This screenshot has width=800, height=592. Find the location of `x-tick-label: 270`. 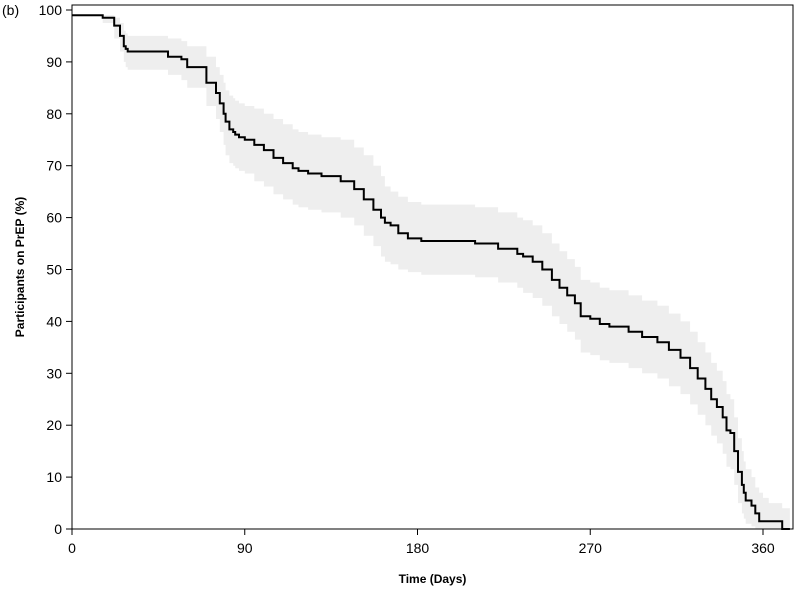

x-tick-label: 270 is located at coordinates (591, 548).